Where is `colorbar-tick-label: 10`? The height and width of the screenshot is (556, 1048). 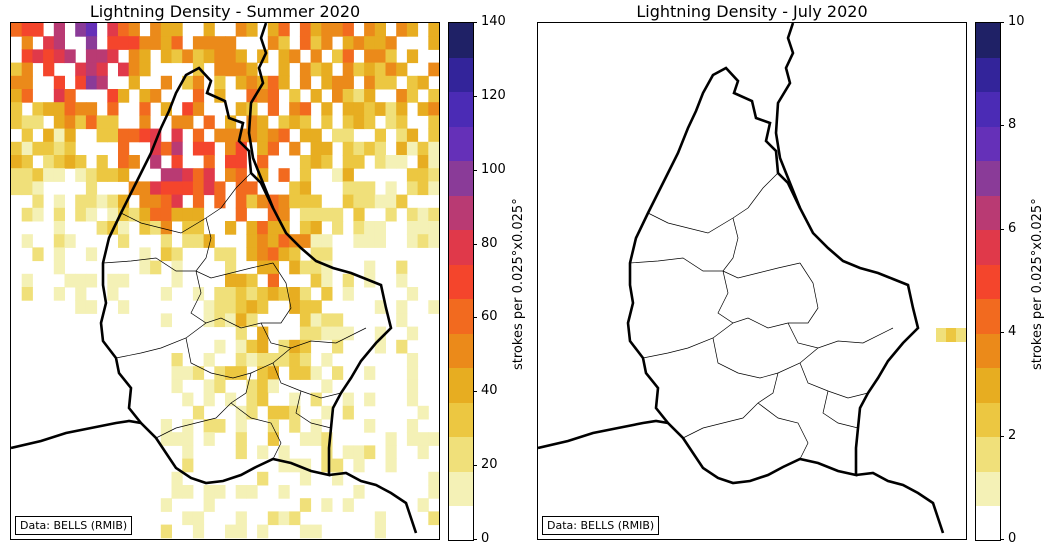 colorbar-tick-label: 10 is located at coordinates (1016, 21).